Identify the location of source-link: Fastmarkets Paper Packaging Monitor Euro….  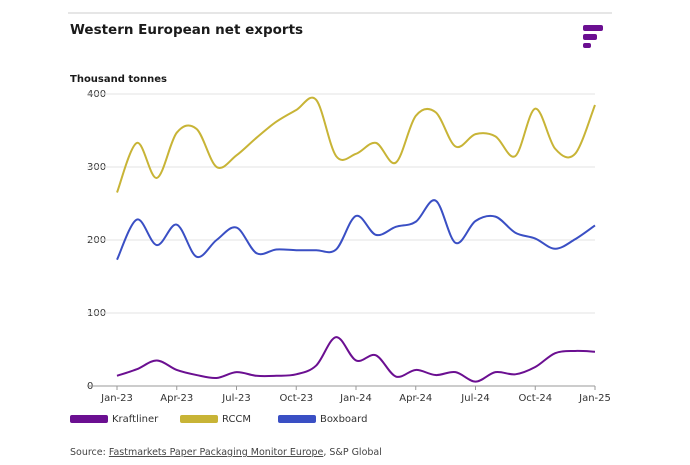
(216, 452).